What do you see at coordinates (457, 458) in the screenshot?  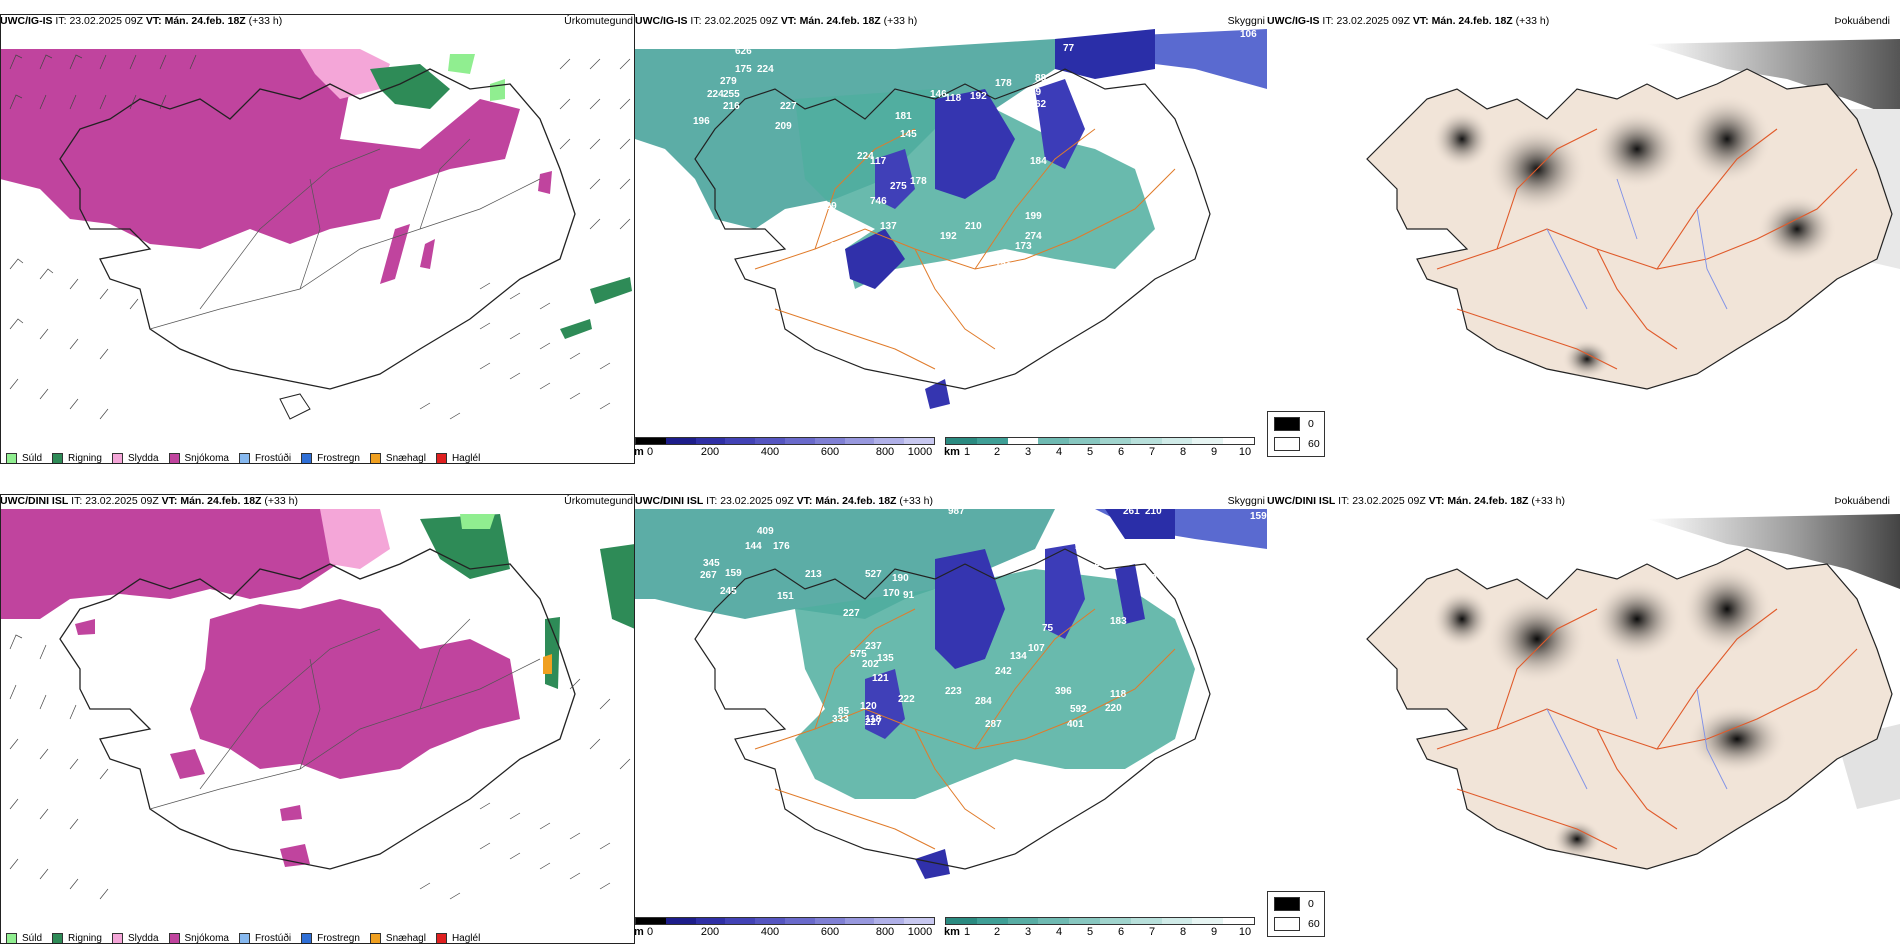 I see `legend-item: Haglél` at bounding box center [457, 458].